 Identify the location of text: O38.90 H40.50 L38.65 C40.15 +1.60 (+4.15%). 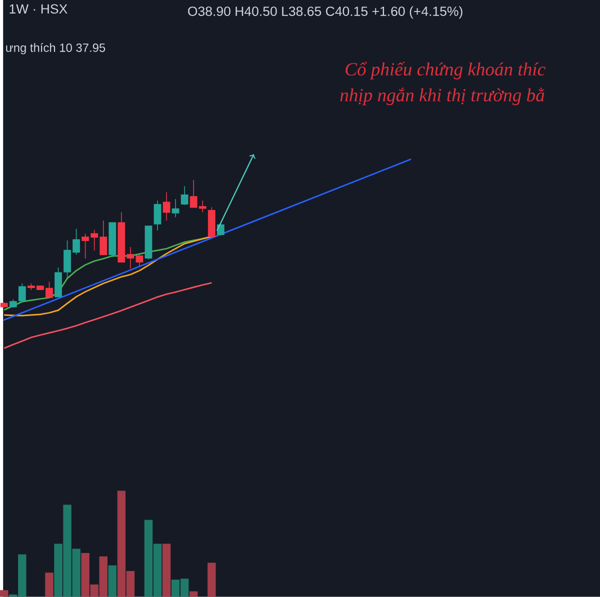
(325, 12).